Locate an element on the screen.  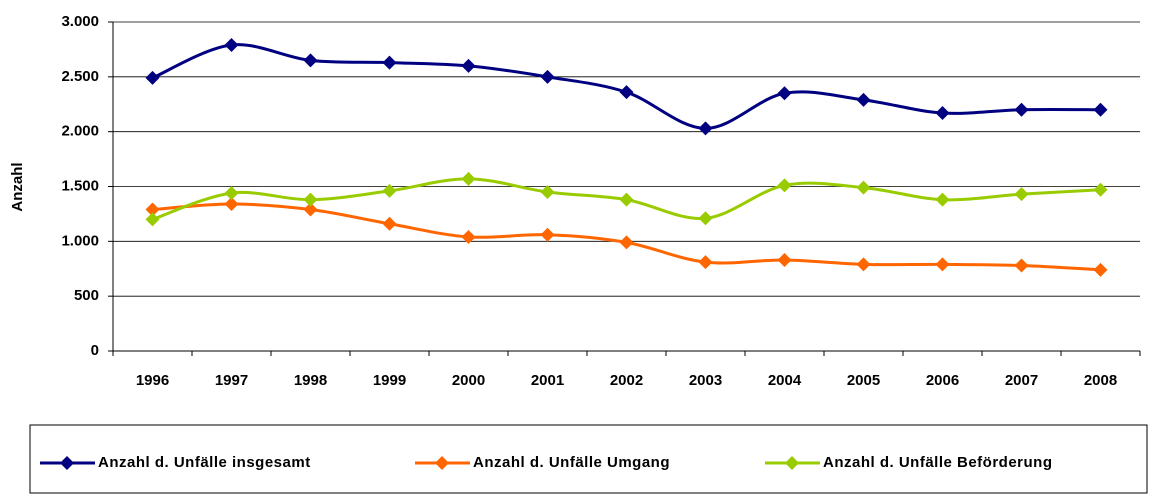
x-tick-label: 1998 is located at coordinates (310, 380).